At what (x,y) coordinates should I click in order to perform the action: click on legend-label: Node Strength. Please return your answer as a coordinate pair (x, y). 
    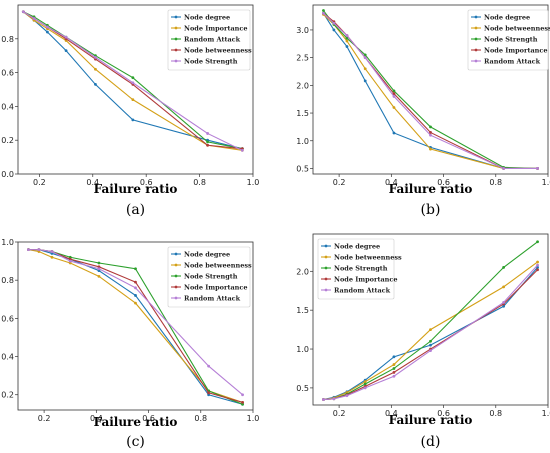
    Looking at the image, I should click on (211, 276).